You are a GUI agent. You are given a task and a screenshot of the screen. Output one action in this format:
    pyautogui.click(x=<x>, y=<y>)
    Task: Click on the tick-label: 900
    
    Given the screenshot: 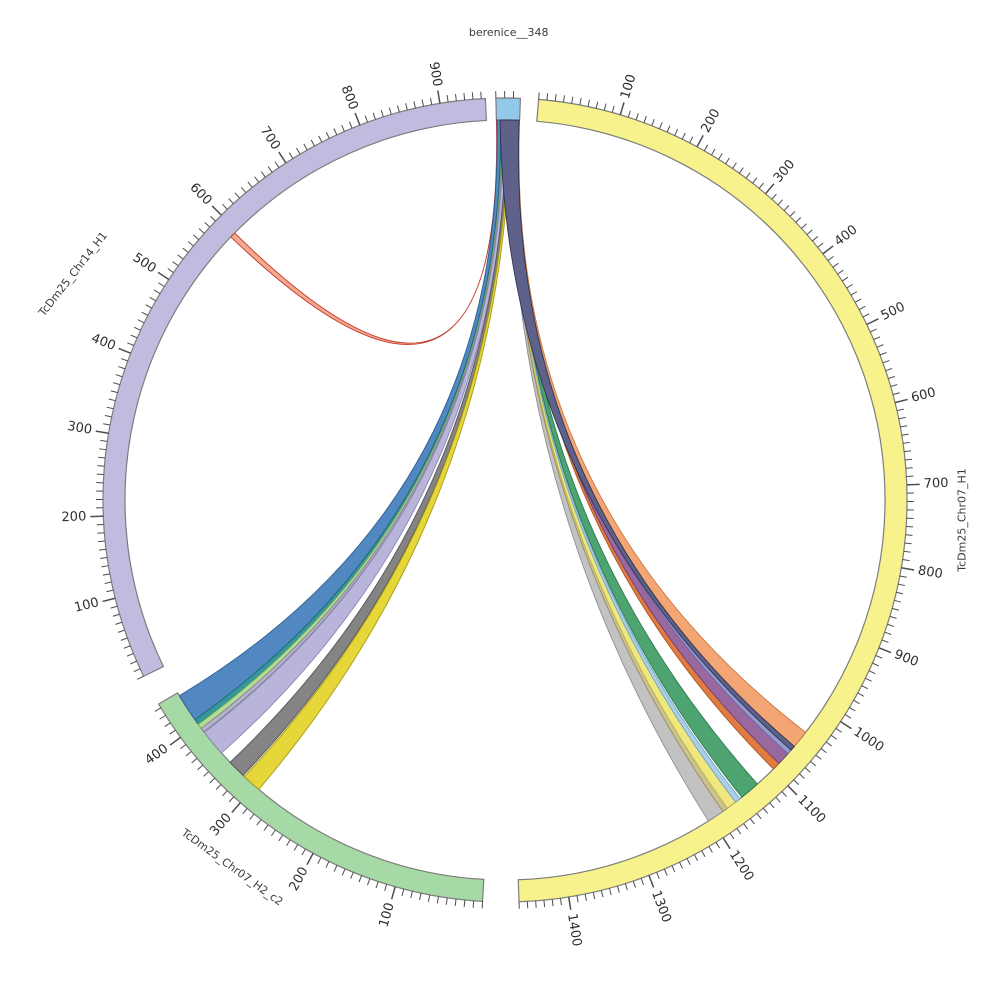 What is the action you would take?
    pyautogui.click(x=906, y=658)
    